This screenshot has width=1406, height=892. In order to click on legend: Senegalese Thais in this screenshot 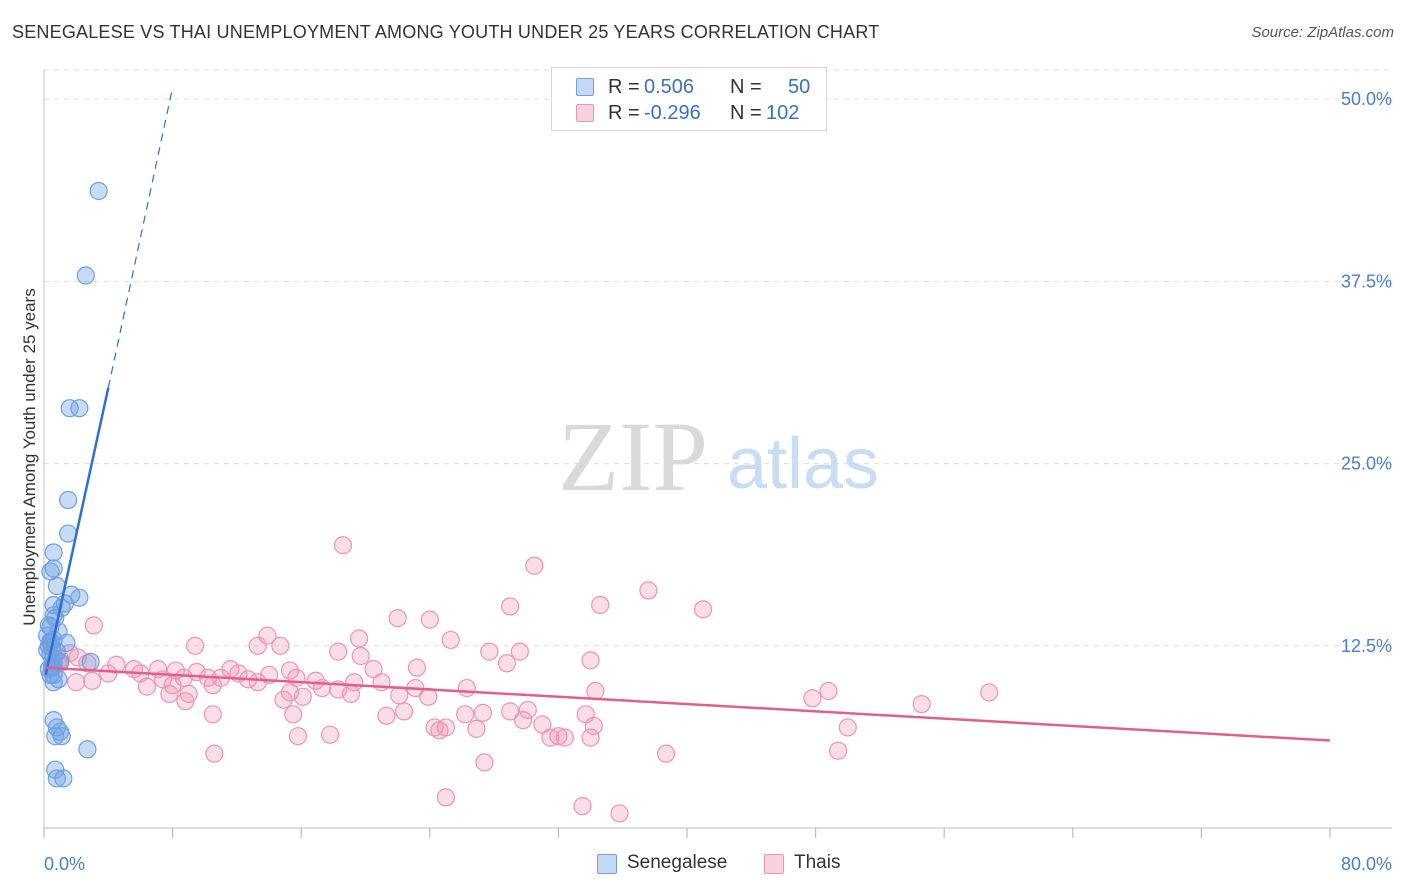, I will do `click(703, 864)`.